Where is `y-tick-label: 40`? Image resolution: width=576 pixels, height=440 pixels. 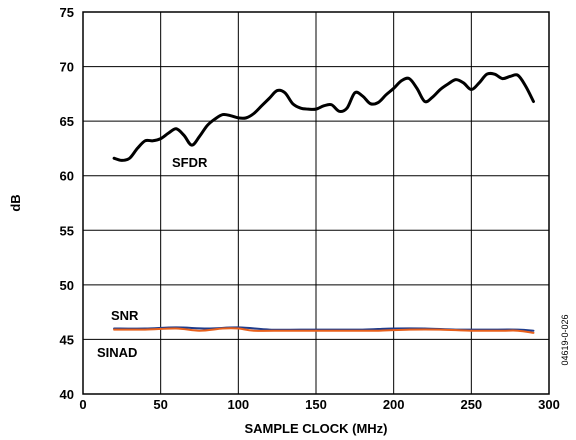 y-tick-label: 40 is located at coordinates (67, 394).